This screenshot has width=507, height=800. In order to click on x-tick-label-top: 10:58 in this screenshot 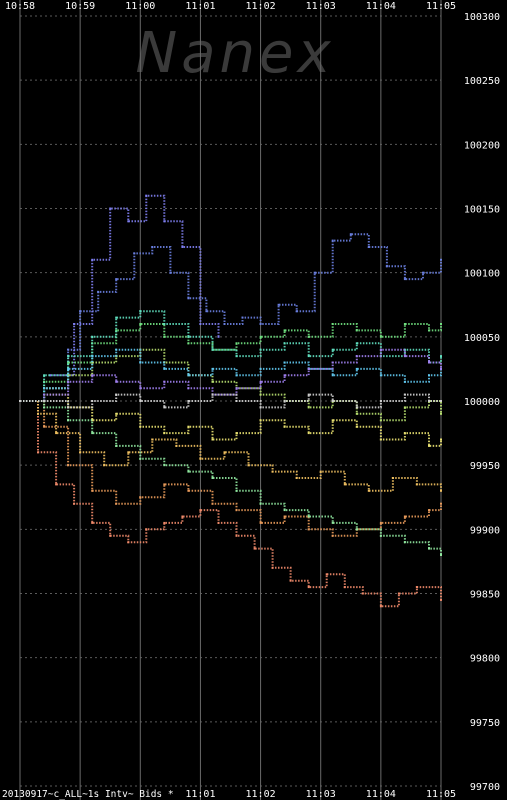, I will do `click(20, 6)`.